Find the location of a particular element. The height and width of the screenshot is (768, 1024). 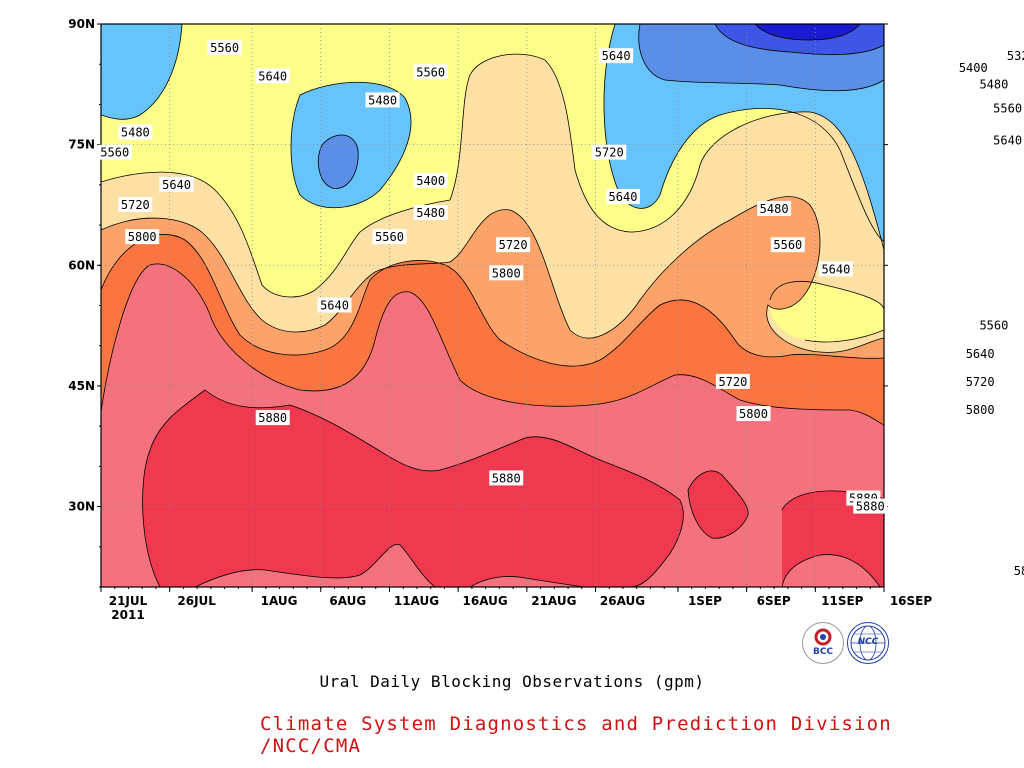

y-axis-labels: 30N 45N 60N 75N 90N is located at coordinates (81, 265).